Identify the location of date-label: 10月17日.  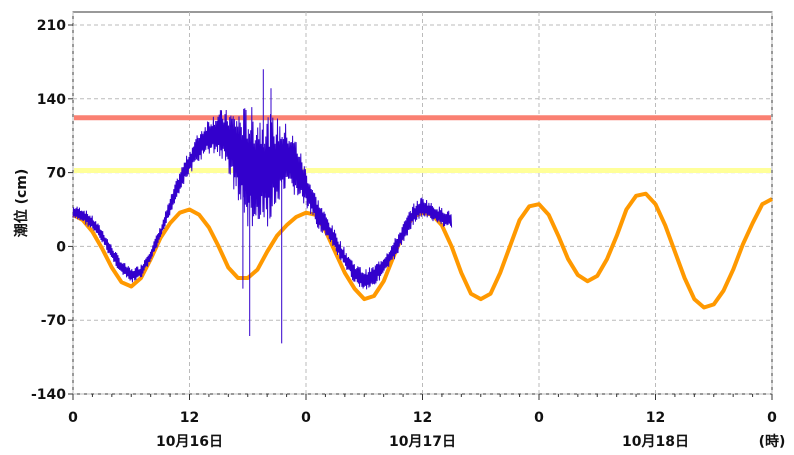
(422, 442).